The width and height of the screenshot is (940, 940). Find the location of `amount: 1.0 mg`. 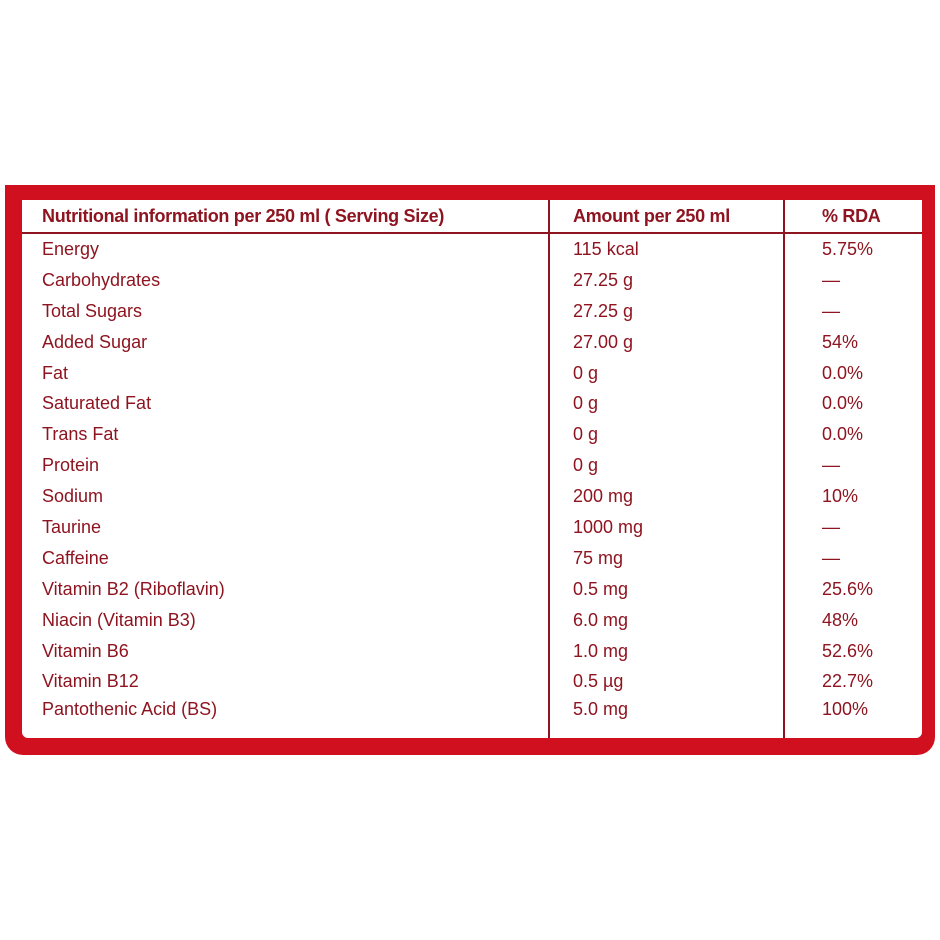

amount: 1.0 mg is located at coordinates (666, 651).